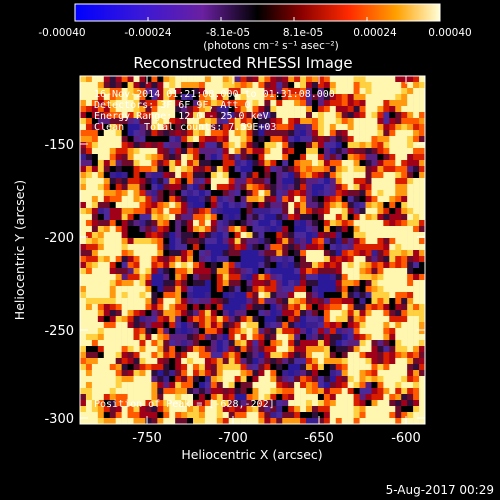 The width and height of the screenshot is (500, 500). I want to click on annotation-detectors: Detectors: 3F 6F 9F, Att 0, so click(172, 105).